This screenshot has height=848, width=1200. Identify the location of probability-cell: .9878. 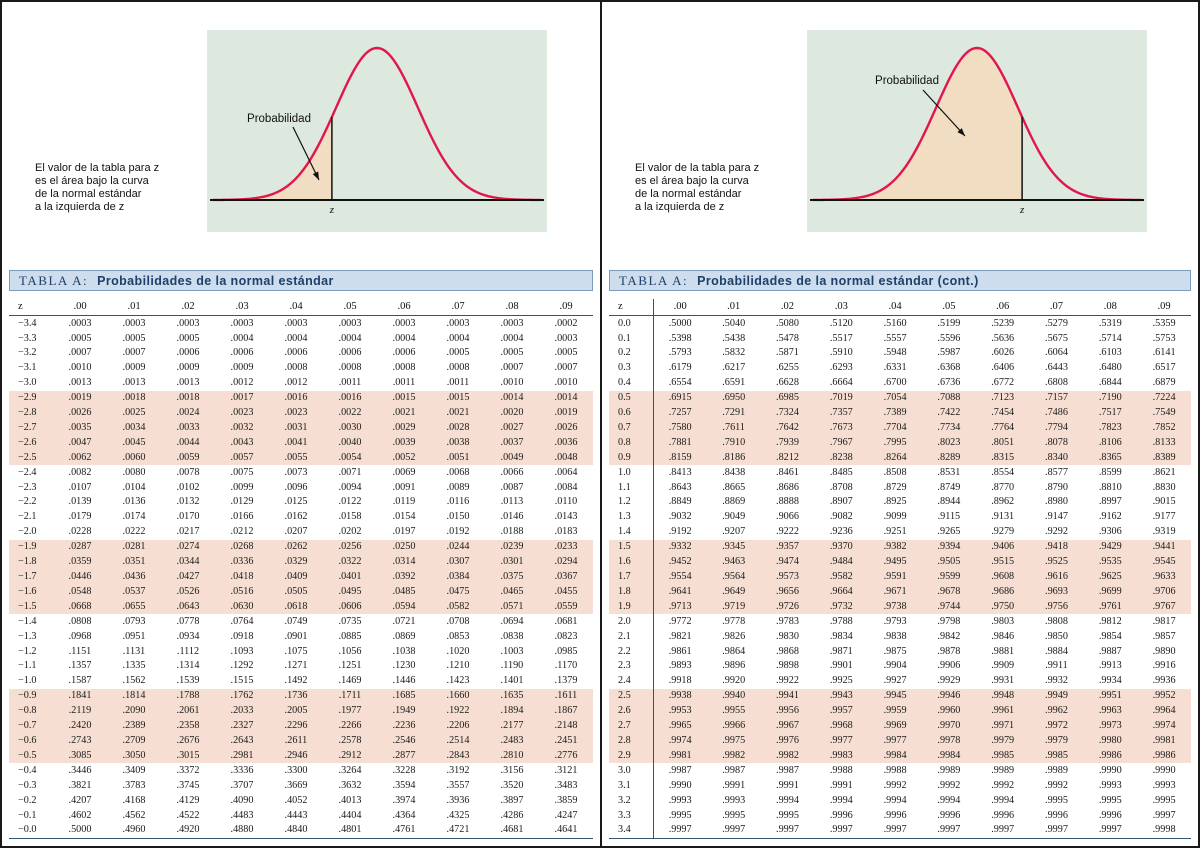
(949, 651).